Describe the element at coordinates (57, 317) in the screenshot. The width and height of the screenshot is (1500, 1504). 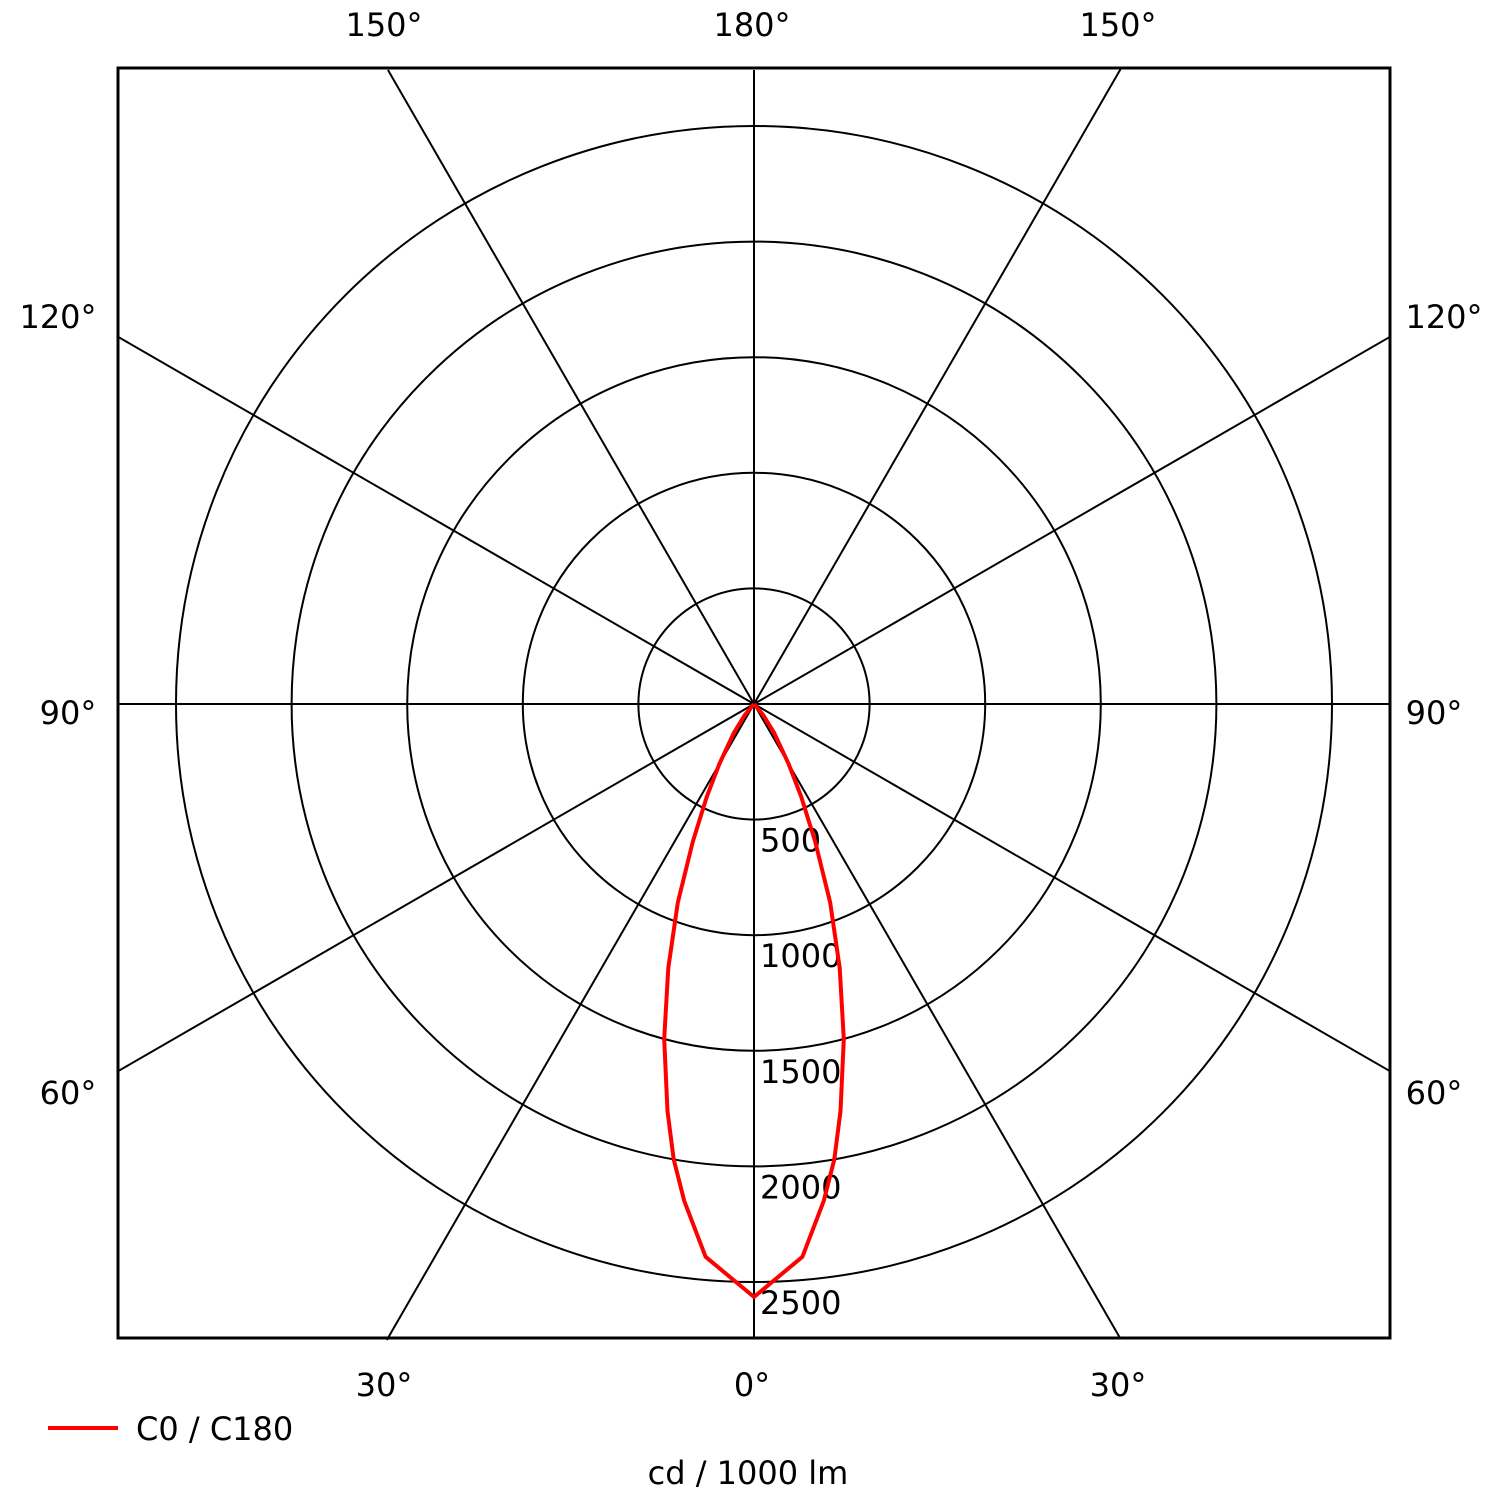
I see `angle-label-left-120: 120°` at that location.